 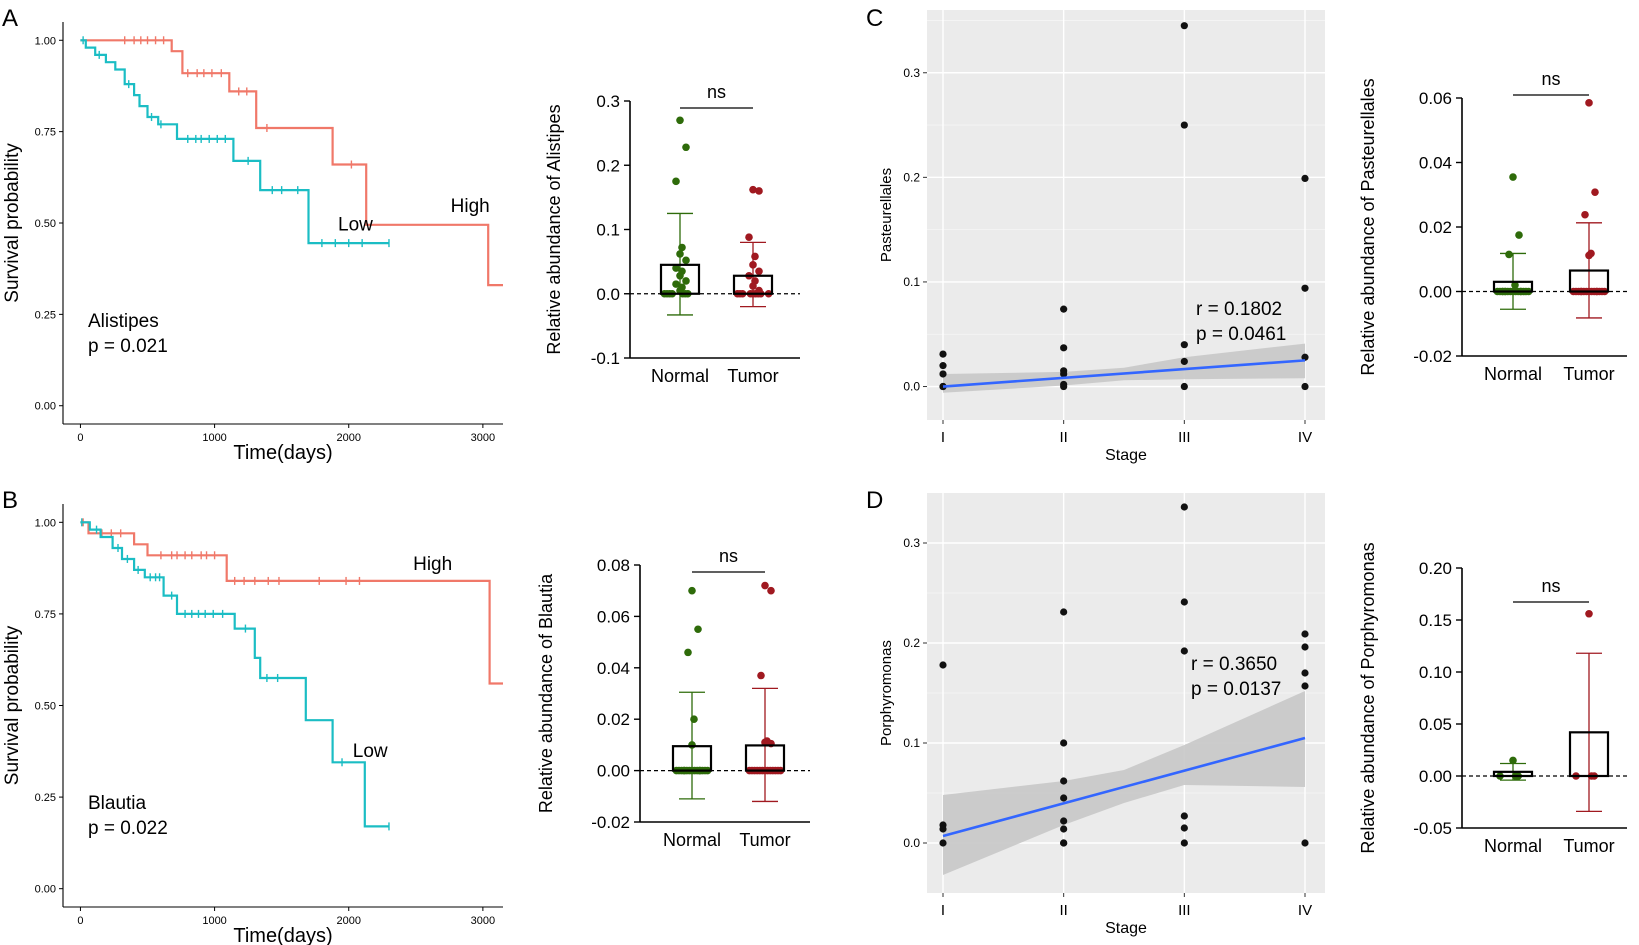 What do you see at coordinates (608, 101) in the screenshot?
I see `y-tick-label: 0.3` at bounding box center [608, 101].